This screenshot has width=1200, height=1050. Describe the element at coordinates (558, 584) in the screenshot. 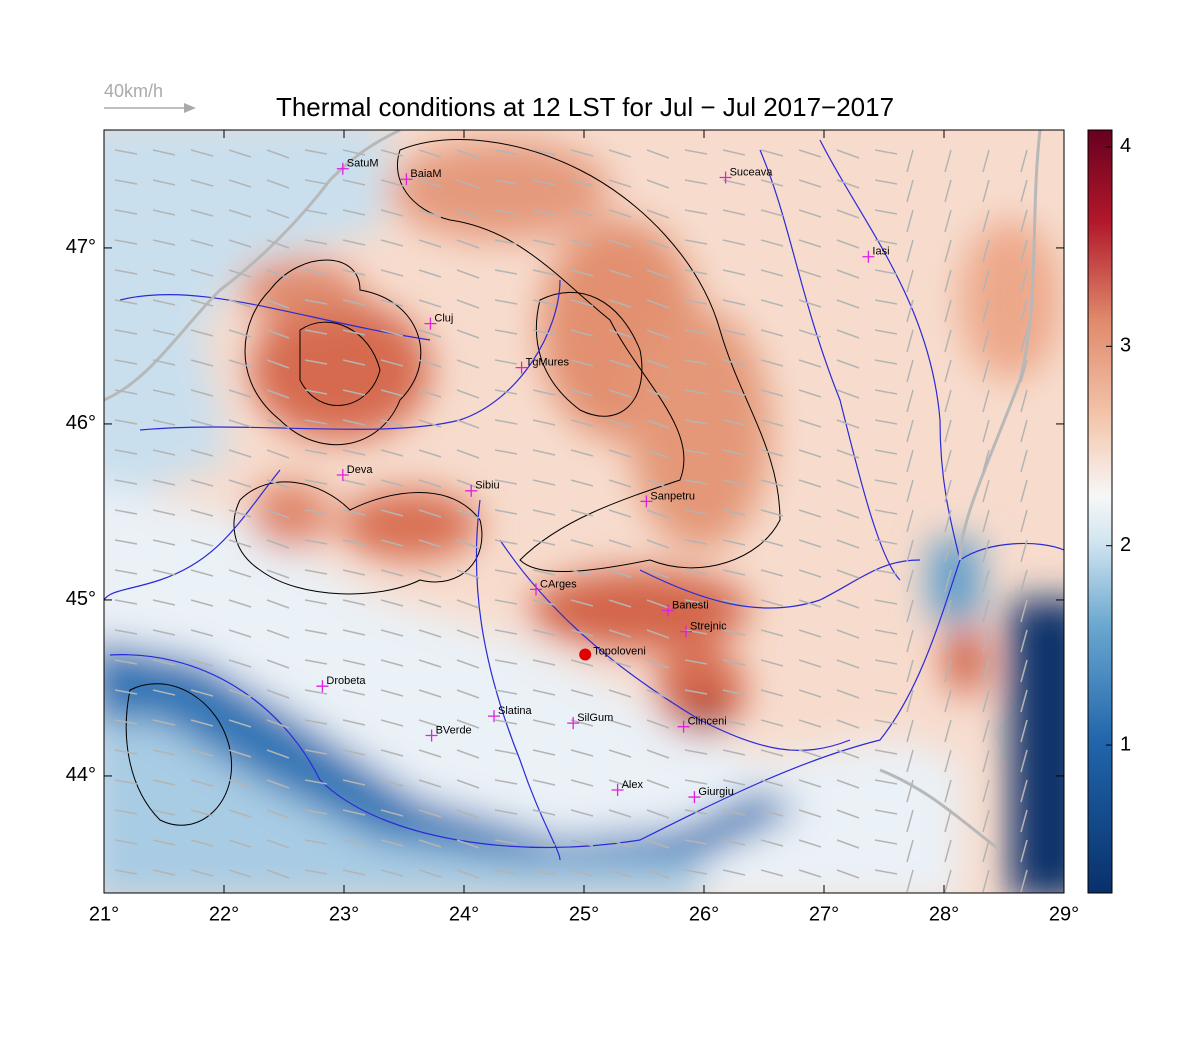

I see `city-label: CArges` at that location.